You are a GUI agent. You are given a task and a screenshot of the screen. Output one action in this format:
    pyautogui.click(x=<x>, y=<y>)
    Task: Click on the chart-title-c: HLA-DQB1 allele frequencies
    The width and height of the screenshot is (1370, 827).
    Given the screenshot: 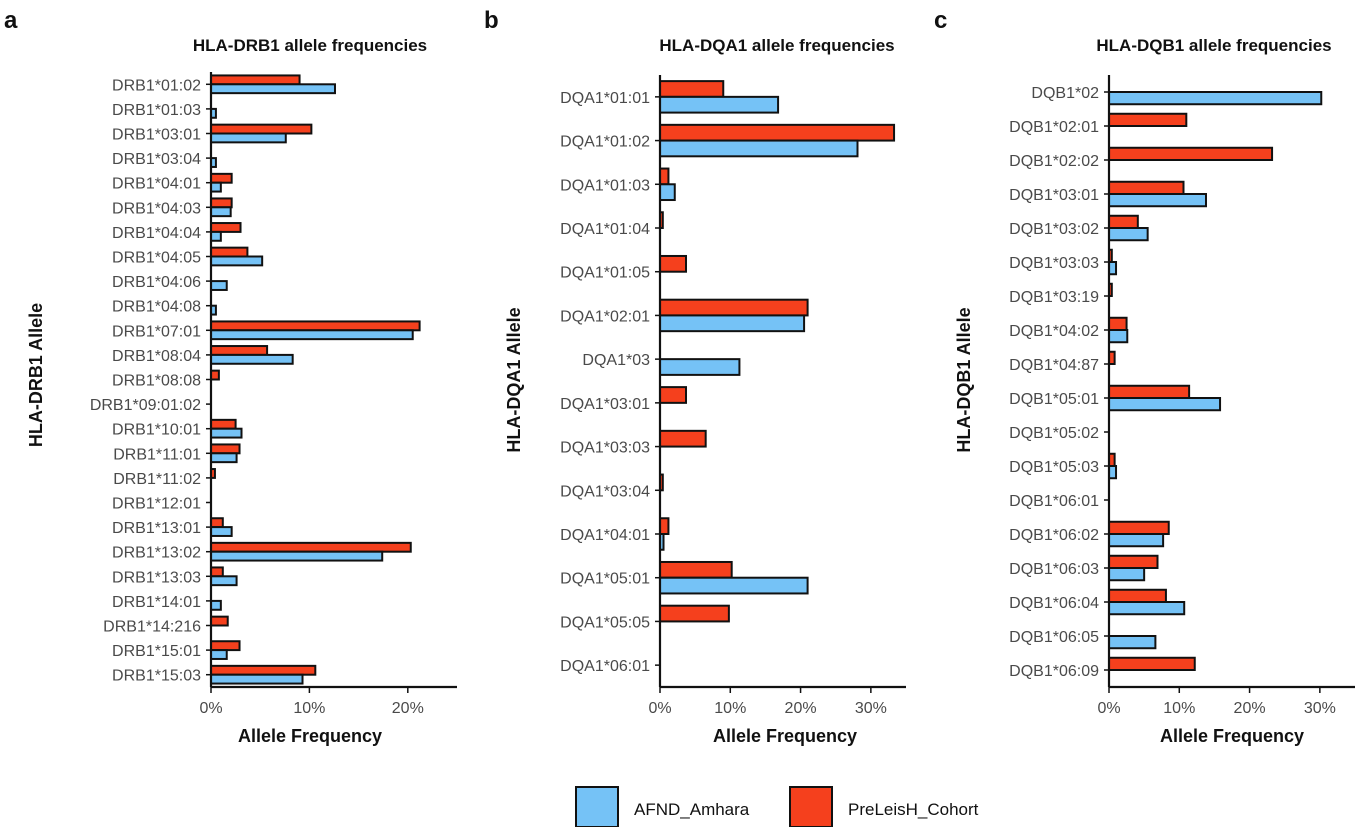 What is the action you would take?
    pyautogui.click(x=1213, y=45)
    